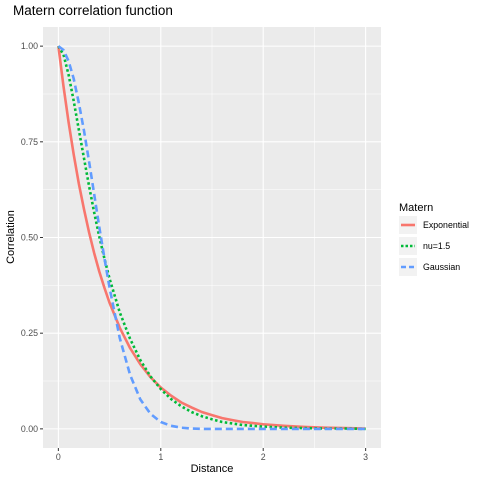 The height and width of the screenshot is (480, 480). Describe the element at coordinates (365, 457) in the screenshot. I see `x-tick-label: 3` at that location.